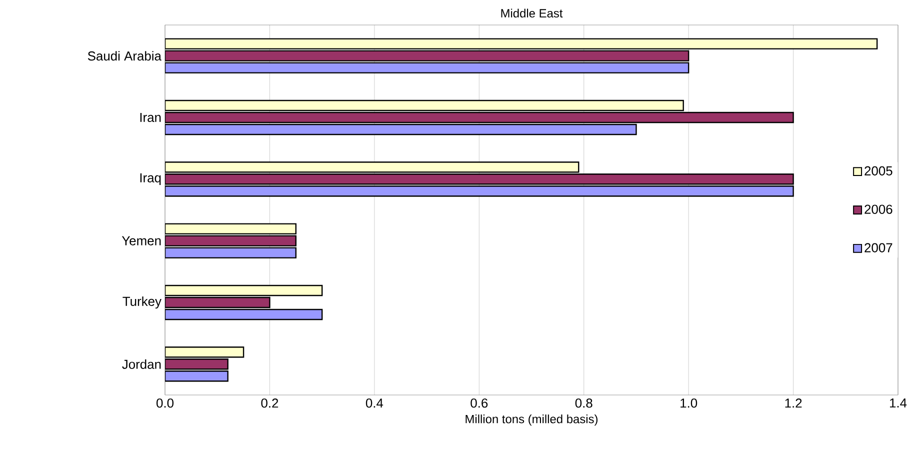 The image size is (917, 475). Describe the element at coordinates (532, 420) in the screenshot. I see `x-axis-title: Million tons (milled basis)` at that location.